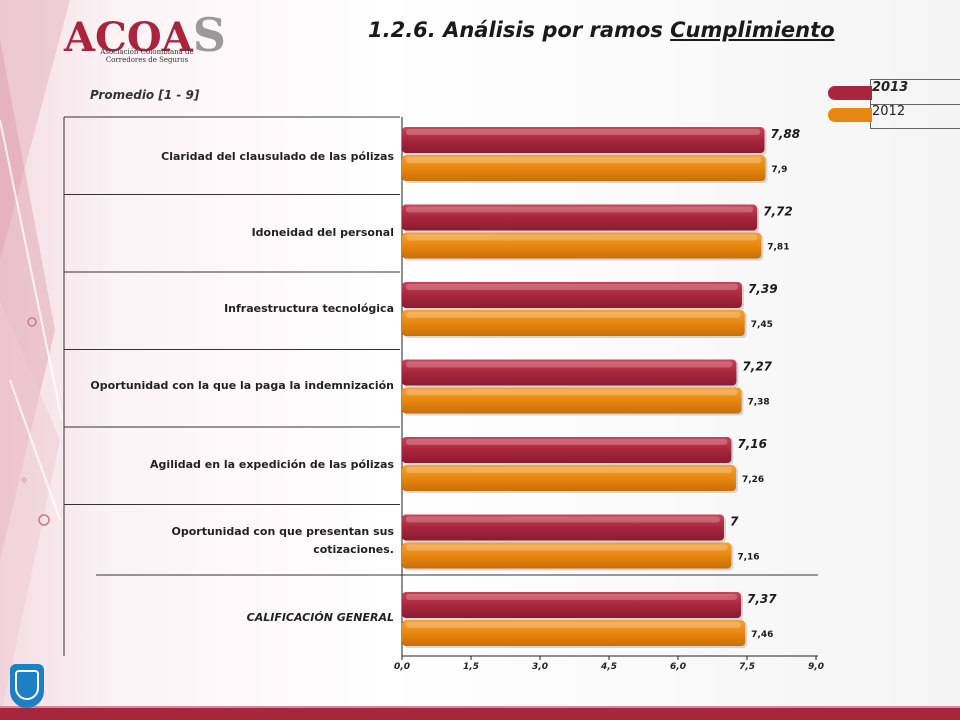 This screenshot has height=720, width=960. What do you see at coordinates (816, 667) in the screenshot?
I see `x-tick-label-6: 9,0` at bounding box center [816, 667].